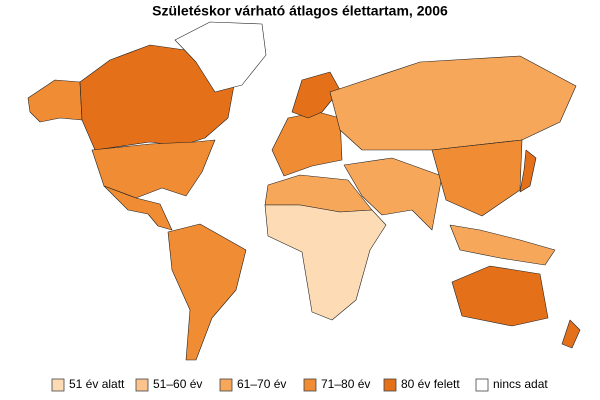  I want to click on alaska, so click(55, 101).